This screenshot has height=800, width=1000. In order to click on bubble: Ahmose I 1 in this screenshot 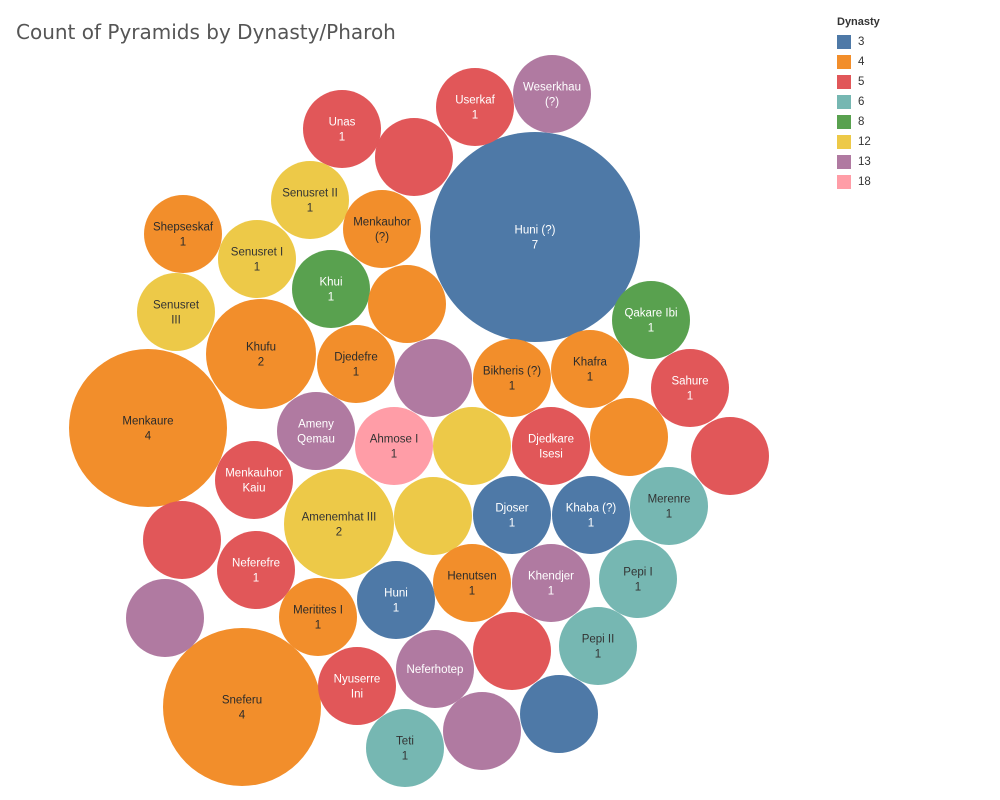, I will do `click(394, 446)`.